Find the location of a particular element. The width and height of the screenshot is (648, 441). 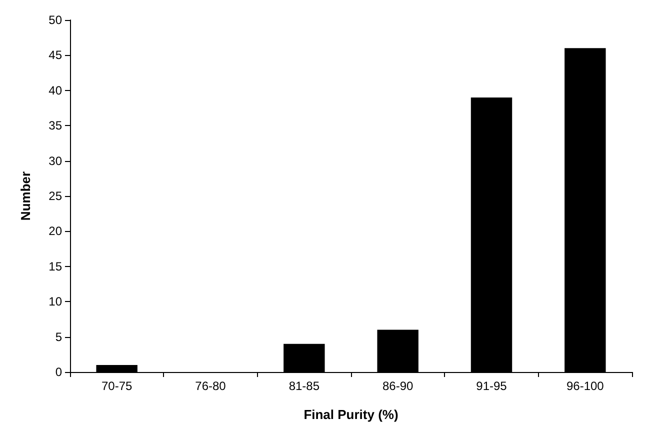

y-tick-label: 10 is located at coordinates (55, 301).